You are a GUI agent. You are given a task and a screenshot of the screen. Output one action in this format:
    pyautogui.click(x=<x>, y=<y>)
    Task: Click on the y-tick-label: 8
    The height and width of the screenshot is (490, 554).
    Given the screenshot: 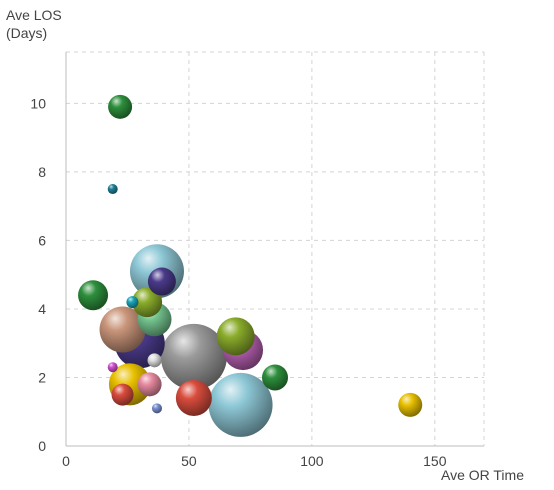 What is the action you would take?
    pyautogui.click(x=42, y=172)
    